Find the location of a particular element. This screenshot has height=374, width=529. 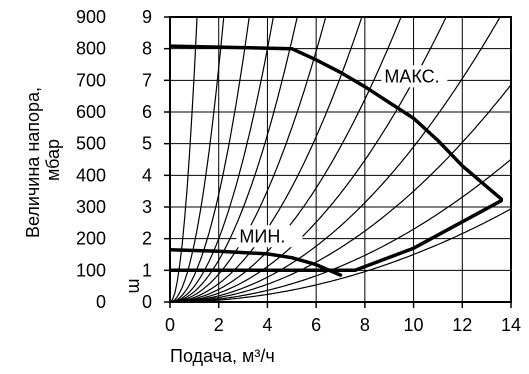

x-axis-title: Подача, м³/ч is located at coordinates (222, 356).